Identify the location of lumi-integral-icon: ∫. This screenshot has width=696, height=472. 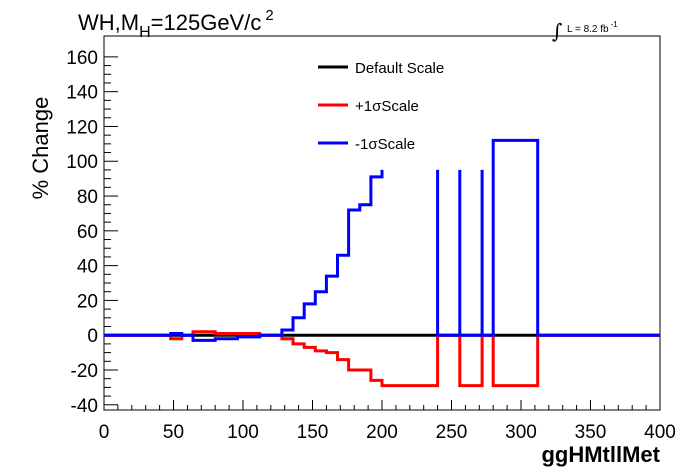
(557, 31).